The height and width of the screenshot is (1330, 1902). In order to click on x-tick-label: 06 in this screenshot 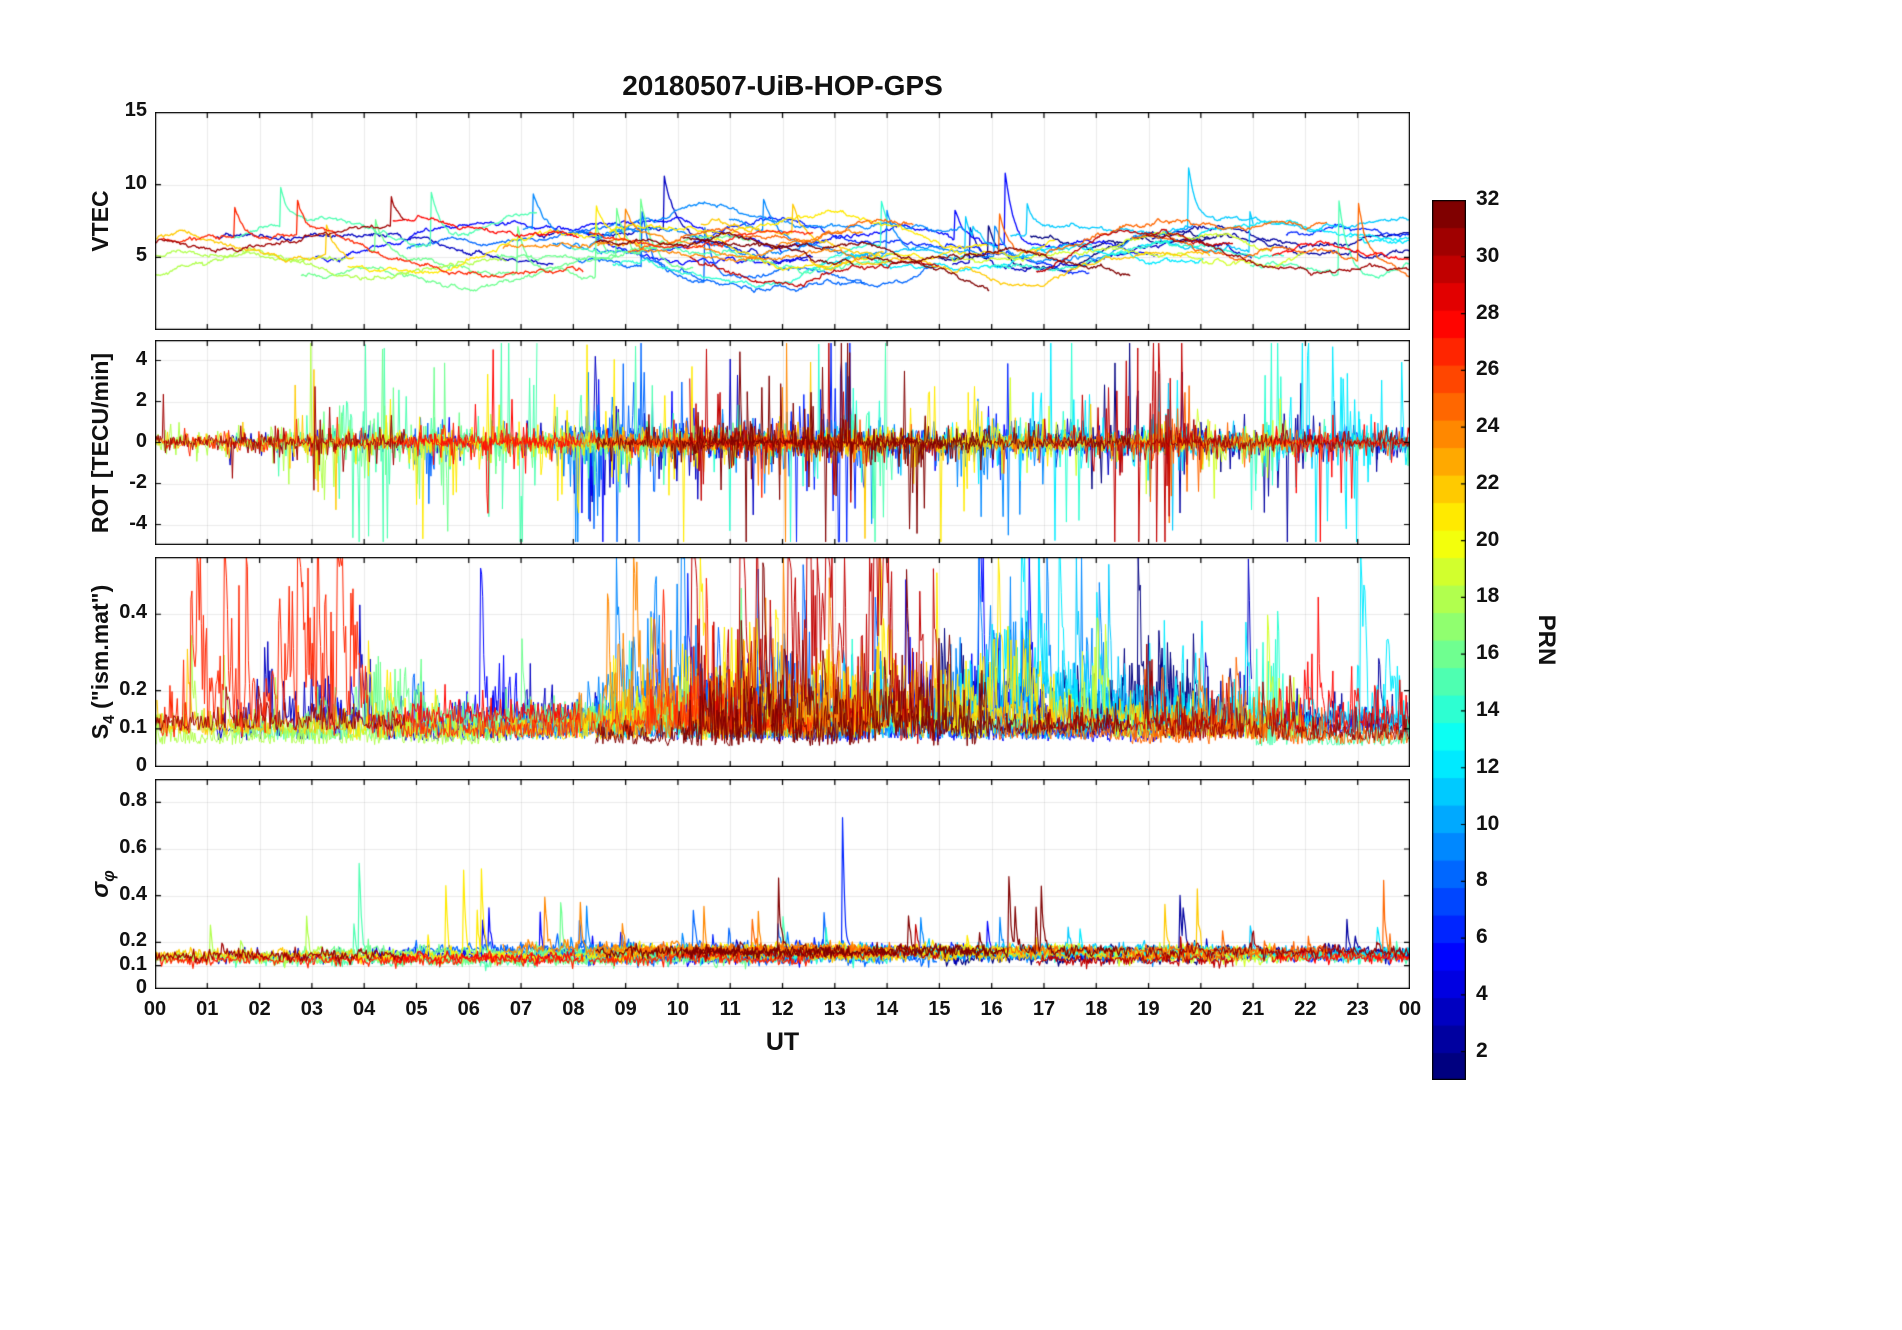, I will do `click(468, 1009)`.